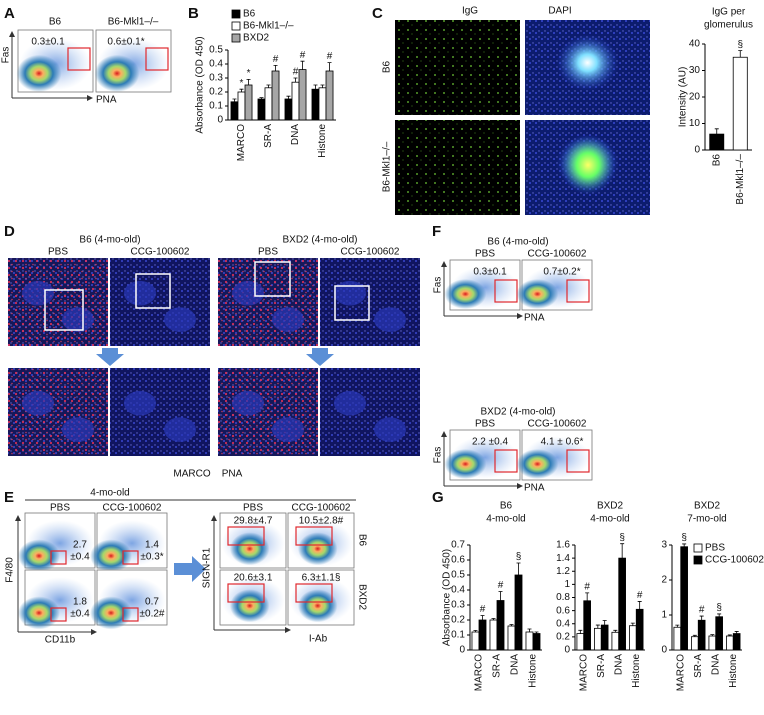  What do you see at coordinates (80, 557) in the screenshot?
I see `stat-label: ±0.4` at bounding box center [80, 557].